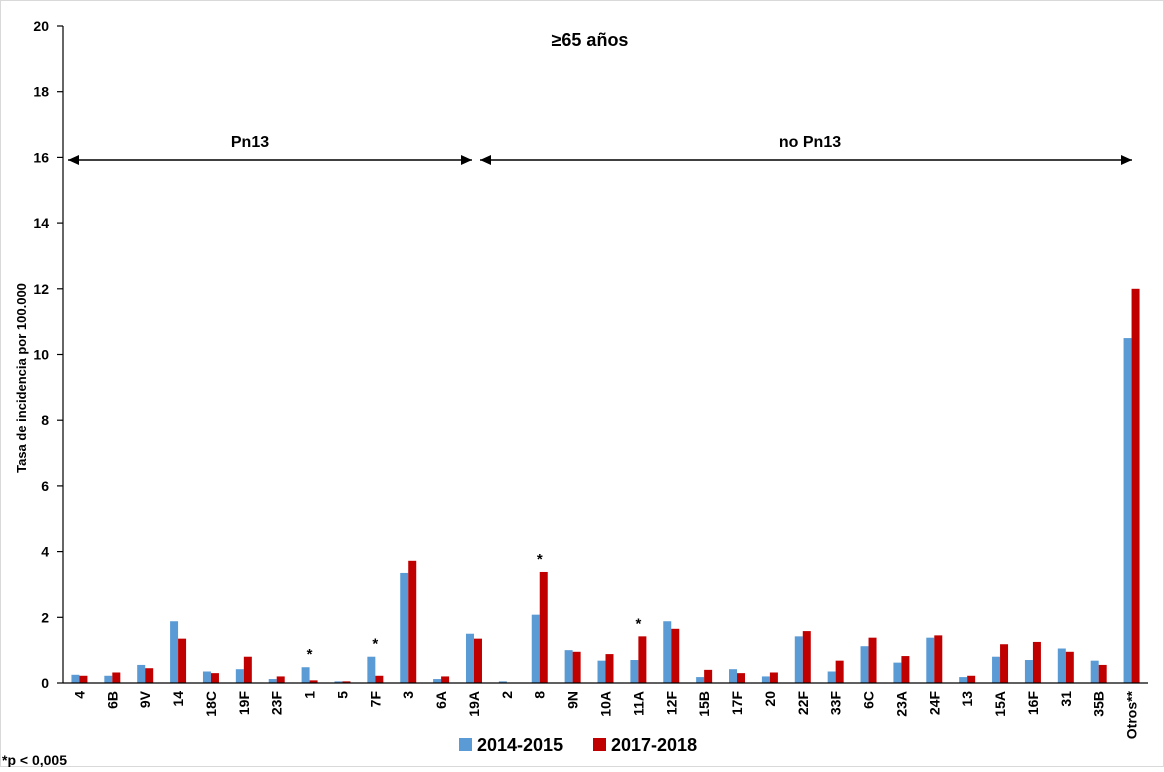  Describe the element at coordinates (1094, 671) in the screenshot. I see `bar-2014-2015-35B` at that location.